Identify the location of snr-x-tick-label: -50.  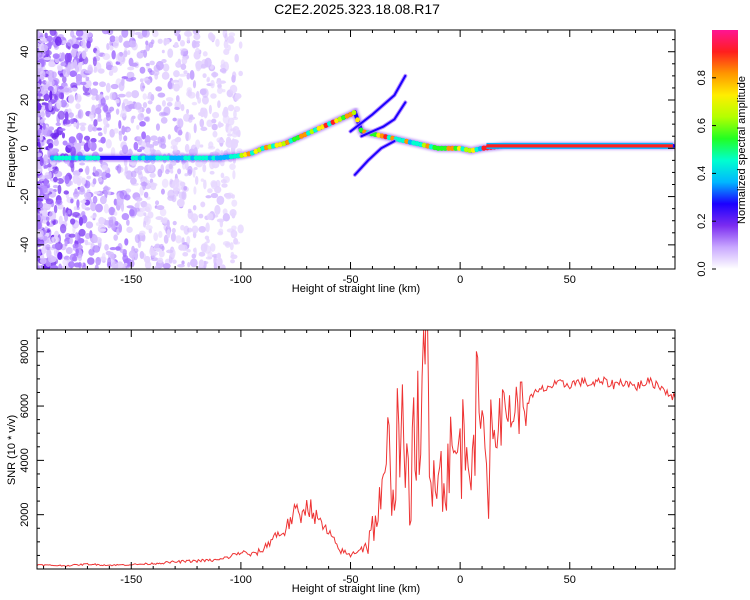
(351, 580).